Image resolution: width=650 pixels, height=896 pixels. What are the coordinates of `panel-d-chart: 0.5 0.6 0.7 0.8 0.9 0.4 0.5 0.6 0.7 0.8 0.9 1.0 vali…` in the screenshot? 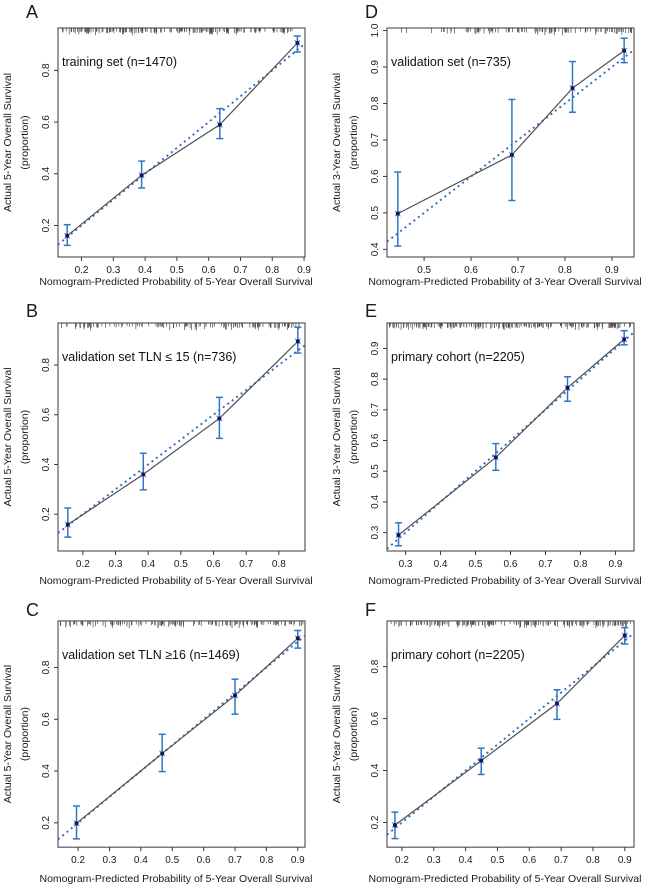 It's located at (486, 155).